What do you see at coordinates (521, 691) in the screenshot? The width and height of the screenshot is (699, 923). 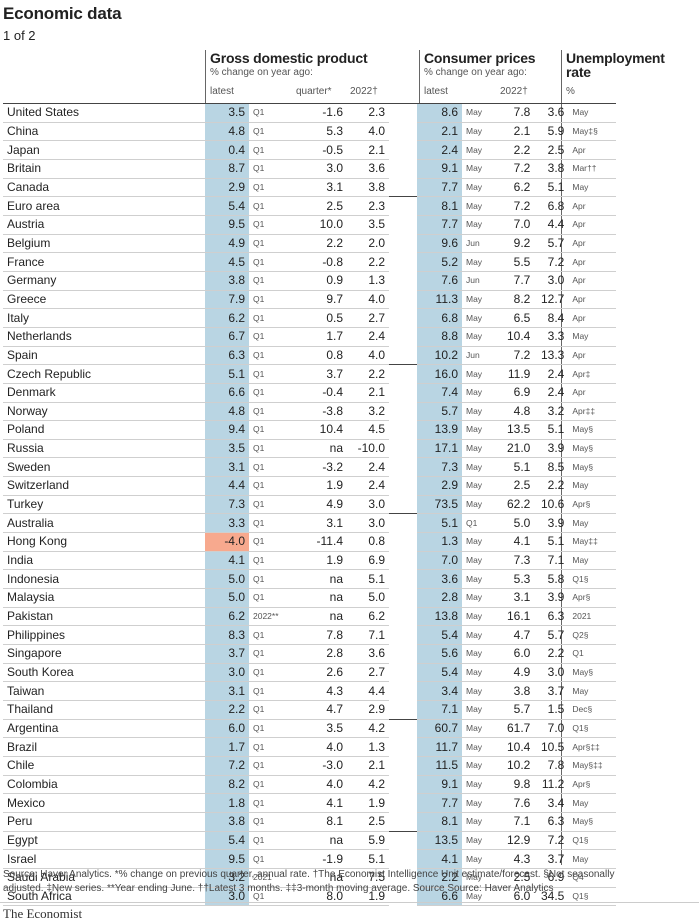 I see `cpi-year-cell: 3.8` at bounding box center [521, 691].